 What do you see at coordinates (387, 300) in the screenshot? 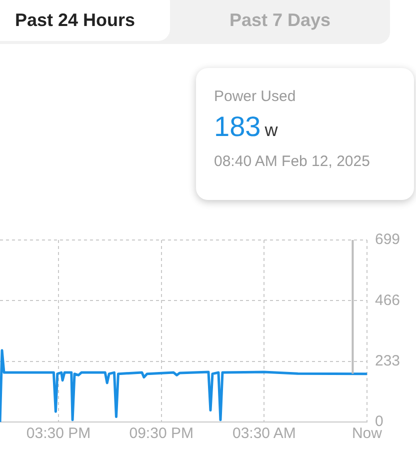
I see `y-tick-label: 466` at bounding box center [387, 300].